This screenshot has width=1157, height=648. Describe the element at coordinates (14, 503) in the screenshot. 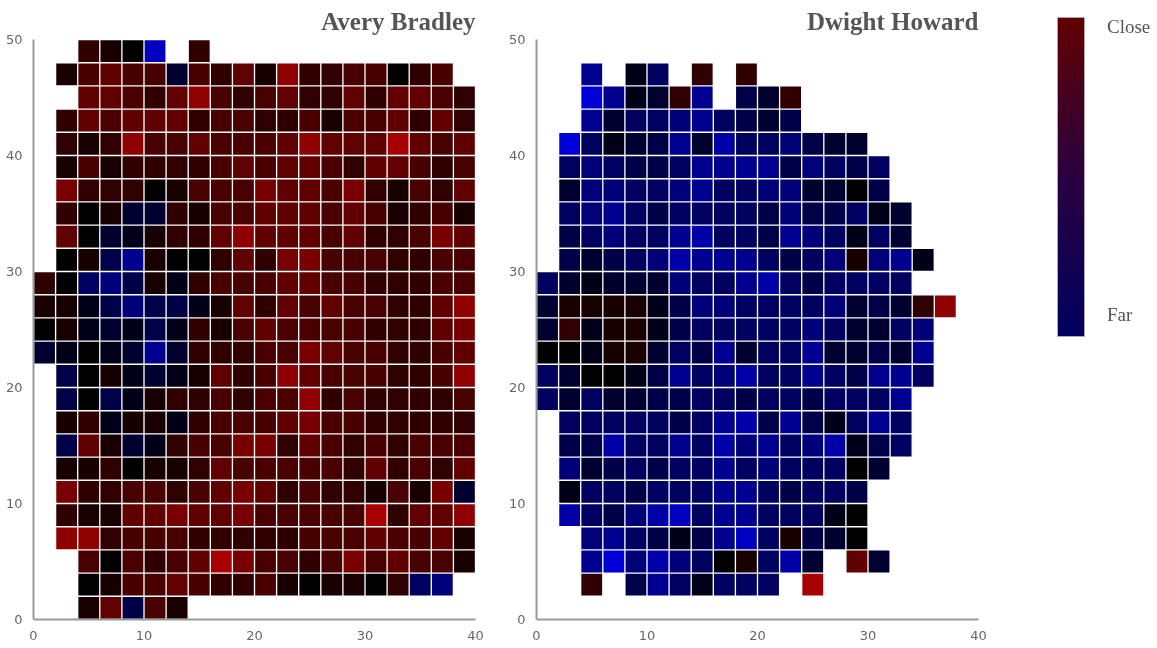

I see `y-tick-label: 10` at that location.